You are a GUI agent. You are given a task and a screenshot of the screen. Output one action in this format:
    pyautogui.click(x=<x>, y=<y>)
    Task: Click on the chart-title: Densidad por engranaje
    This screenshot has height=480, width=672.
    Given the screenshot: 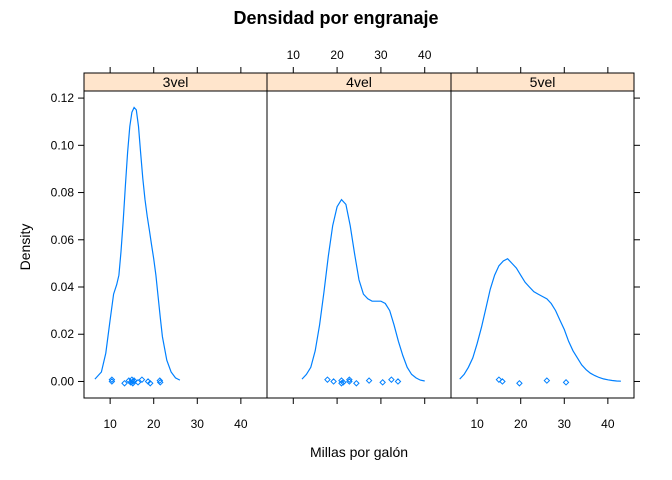 What is the action you would take?
    pyautogui.click(x=335, y=18)
    